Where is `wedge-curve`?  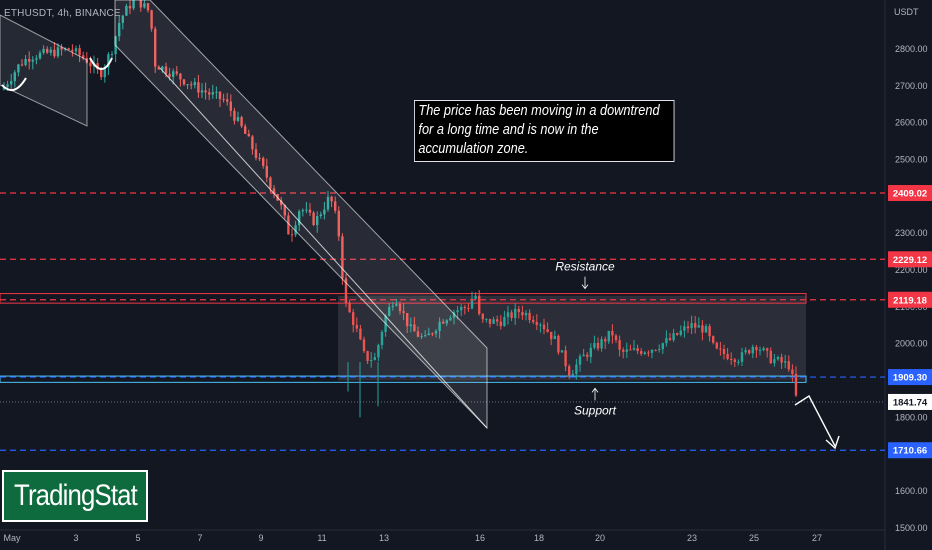
wedge-curve is located at coordinates (101, 63).